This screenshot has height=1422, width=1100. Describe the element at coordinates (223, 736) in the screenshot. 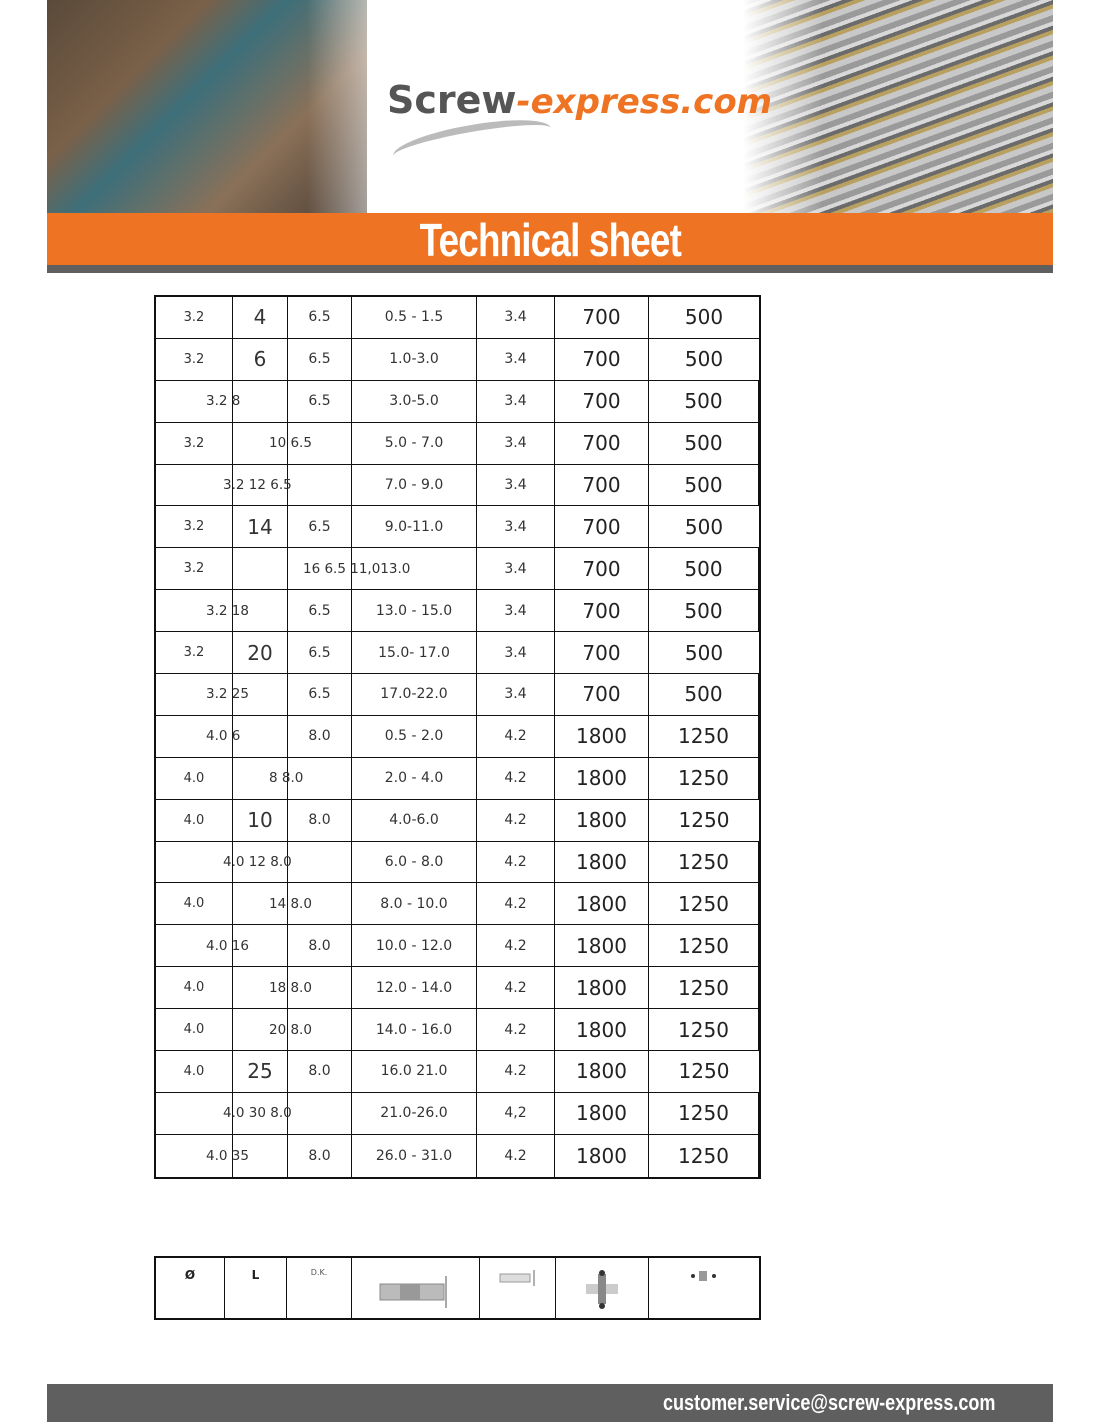

I see `merged-cell-text: 4.0 6` at that location.